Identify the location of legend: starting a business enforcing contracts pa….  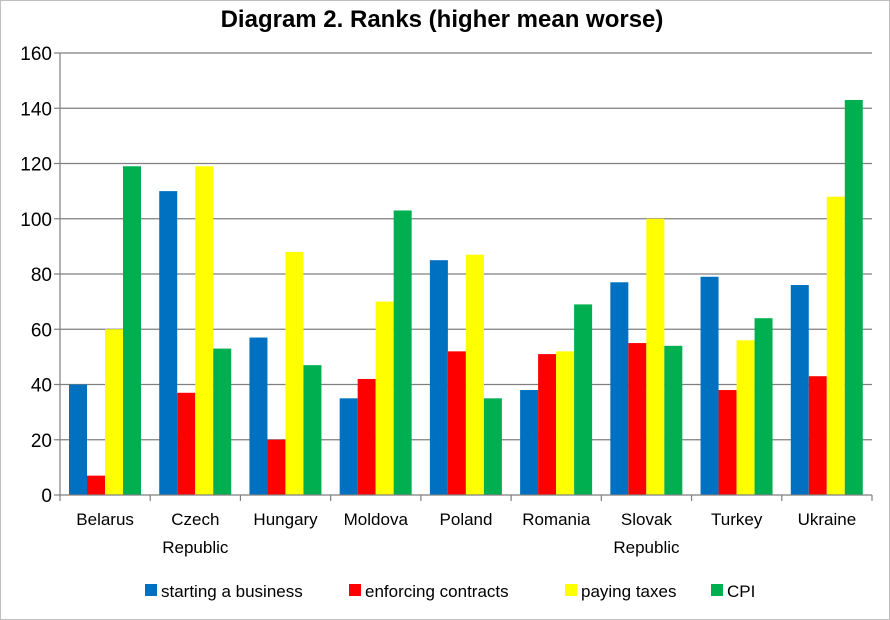
(450, 591).